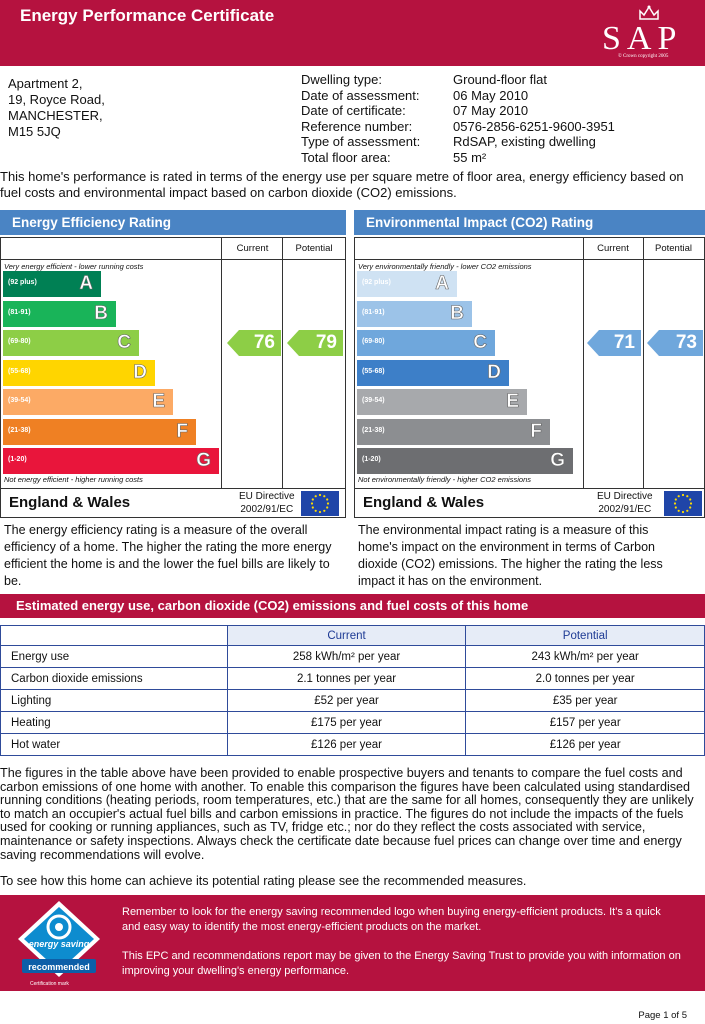 The width and height of the screenshot is (705, 1024). What do you see at coordinates (352, 722) in the screenshot?
I see `table-row: Heating £175 per year £157 per year` at bounding box center [352, 722].